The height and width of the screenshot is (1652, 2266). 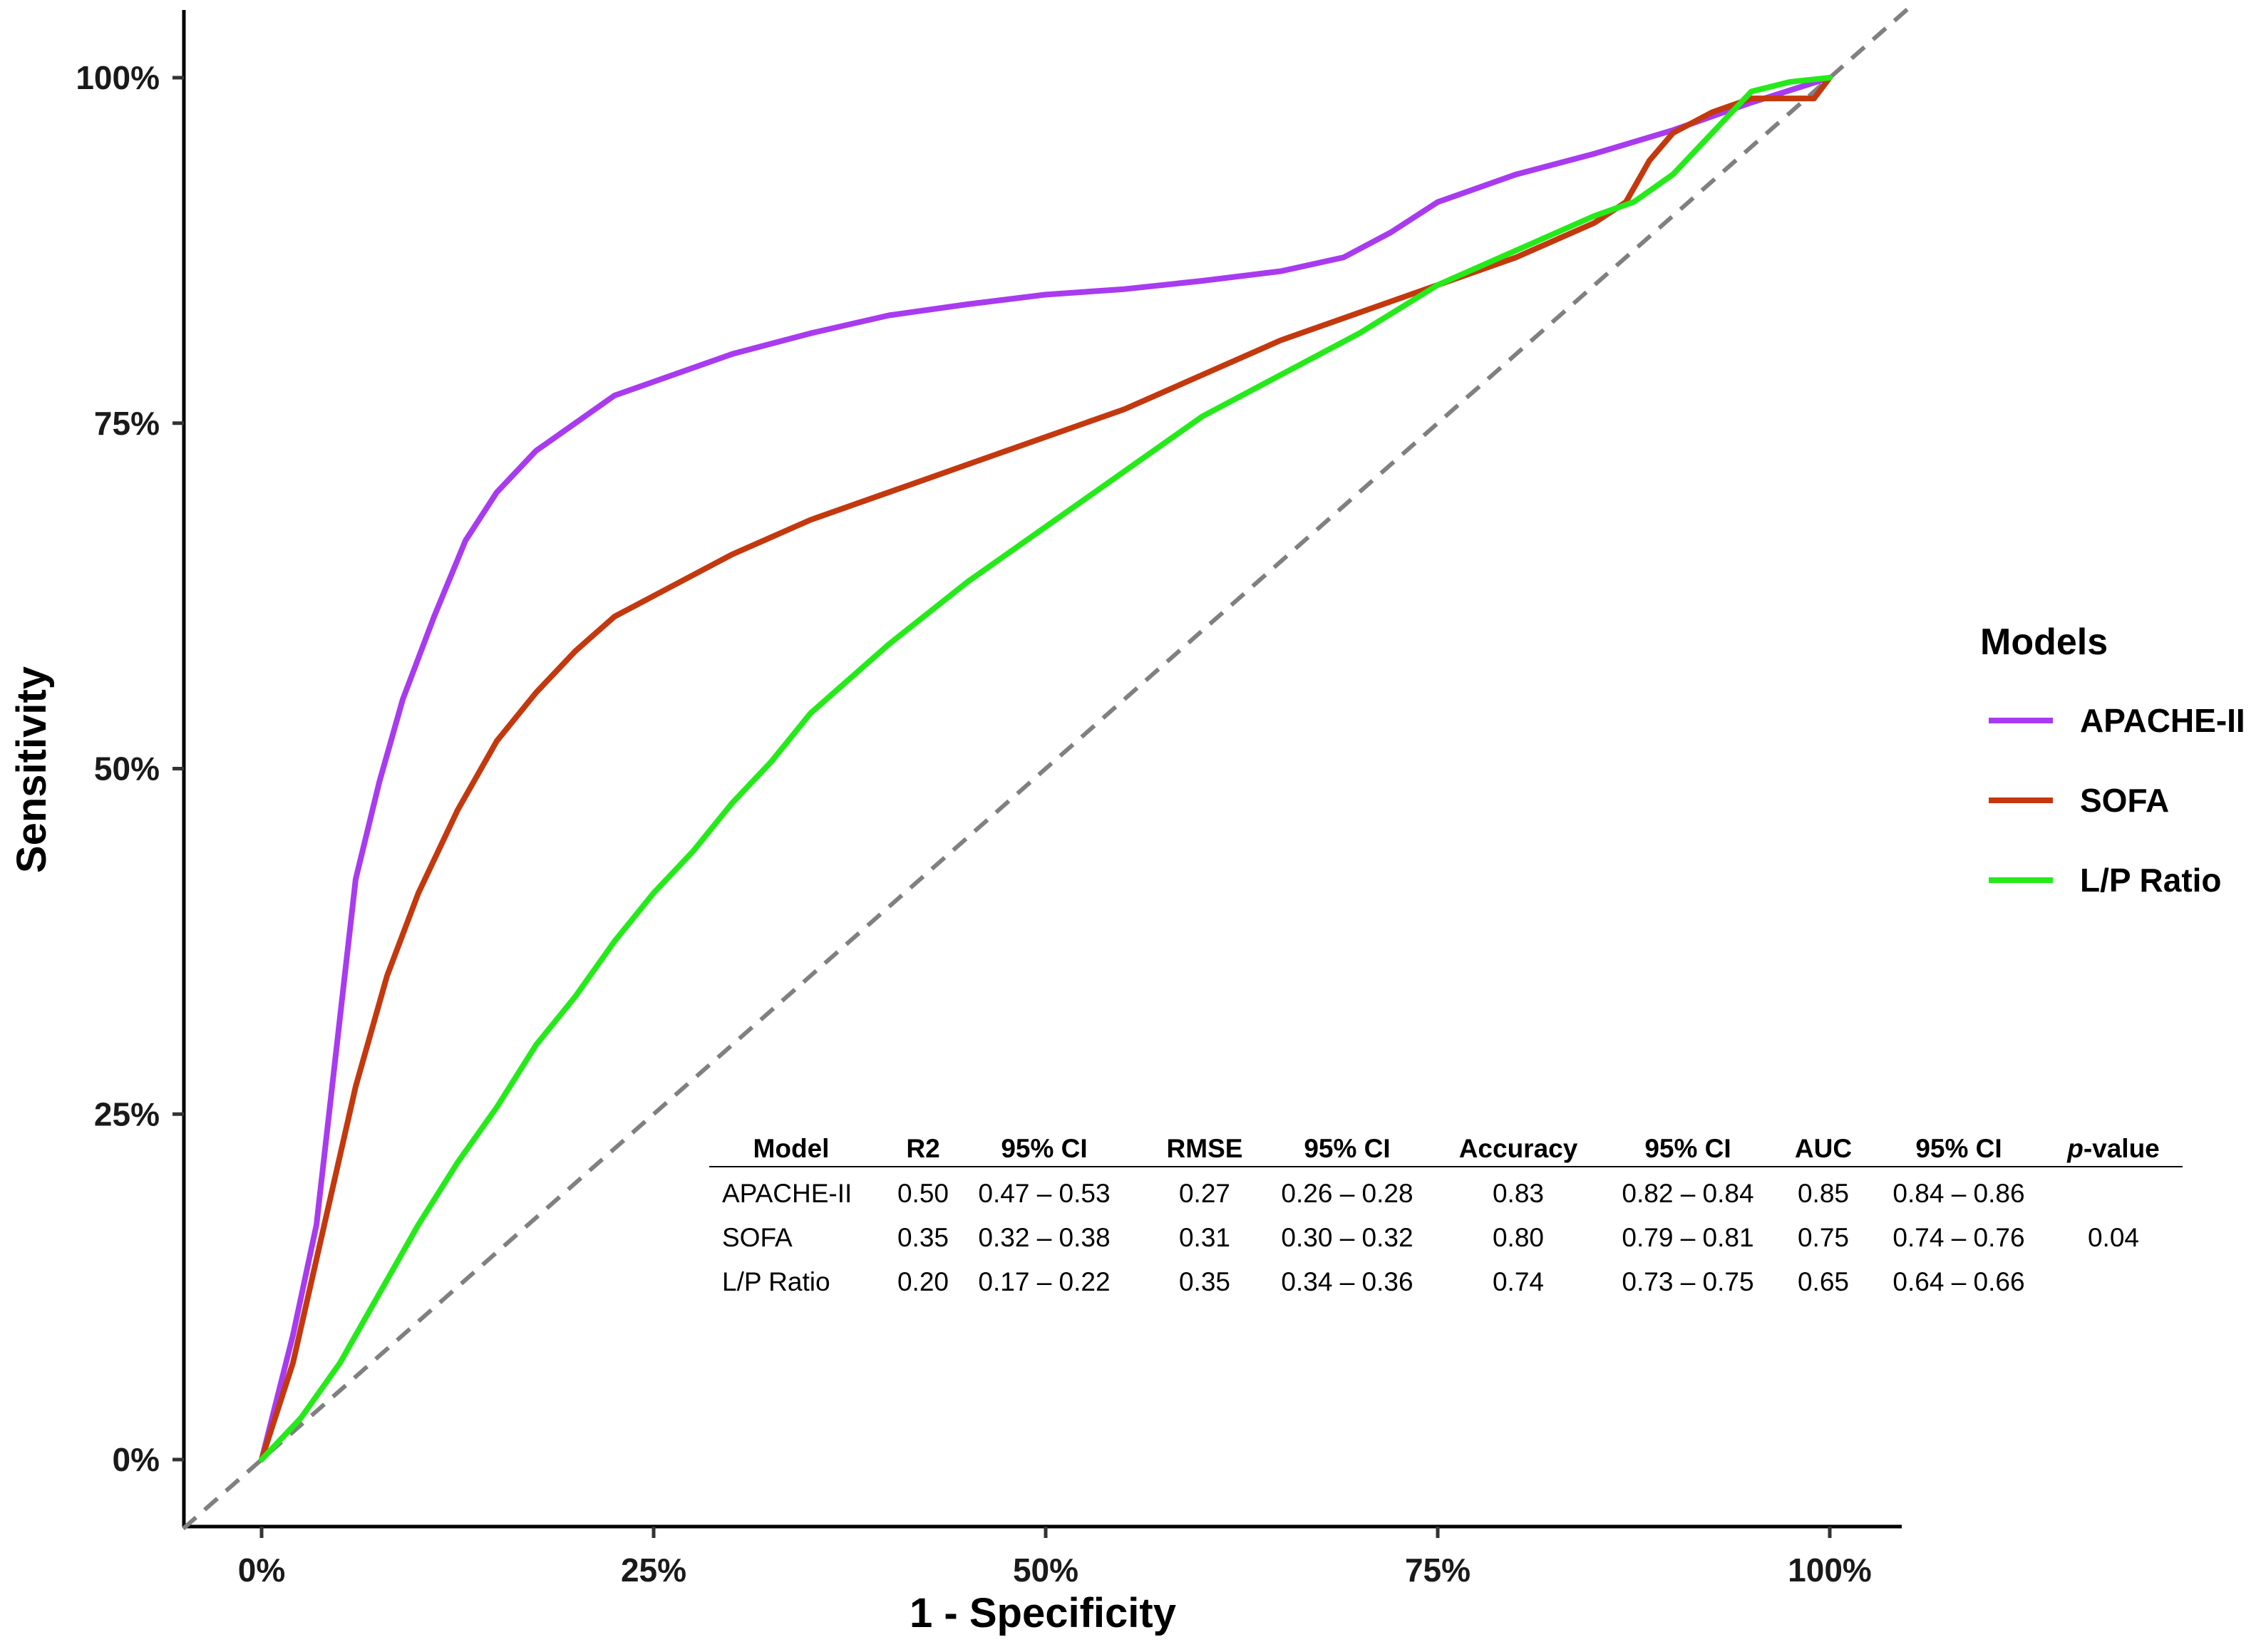 I want to click on table-cell: 0.50, so click(x=923, y=1193).